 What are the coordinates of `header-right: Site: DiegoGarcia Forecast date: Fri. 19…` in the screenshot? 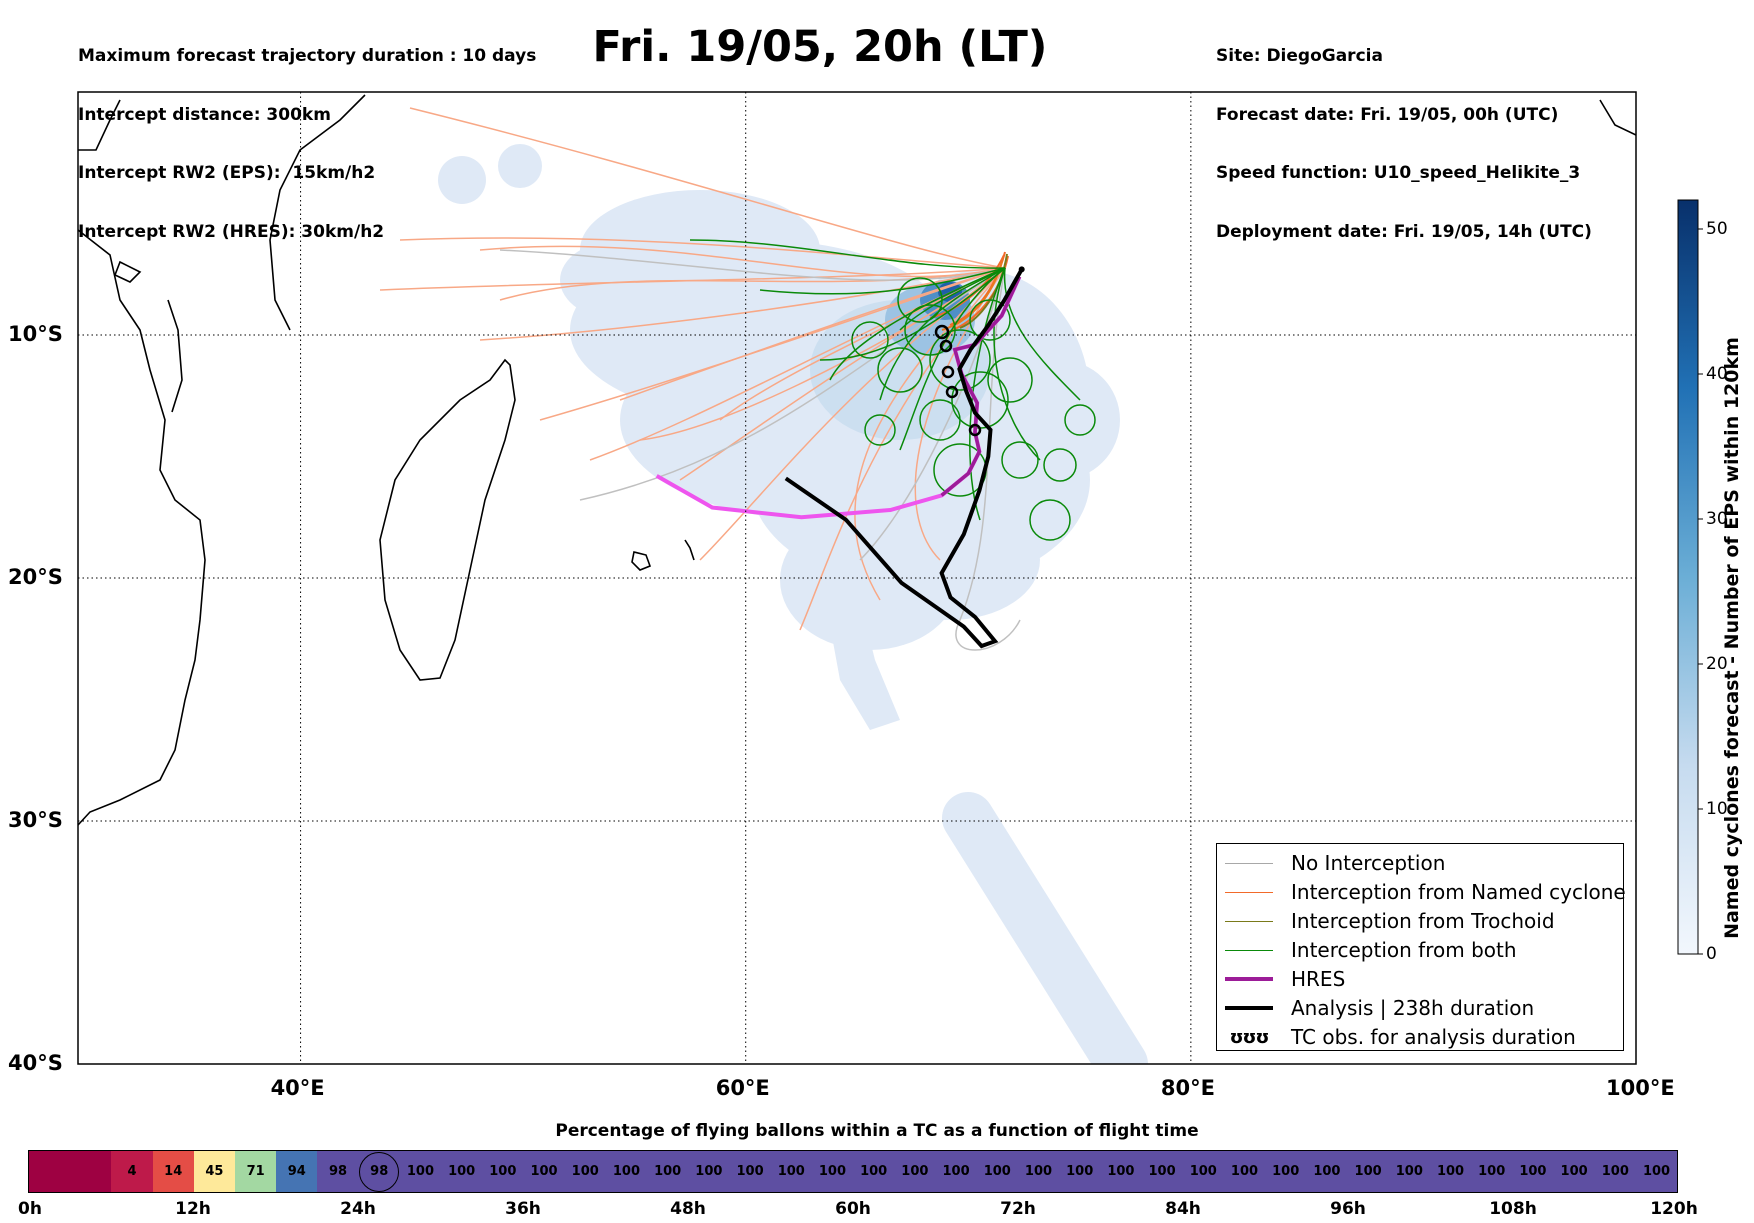 It's located at (1404, 135).